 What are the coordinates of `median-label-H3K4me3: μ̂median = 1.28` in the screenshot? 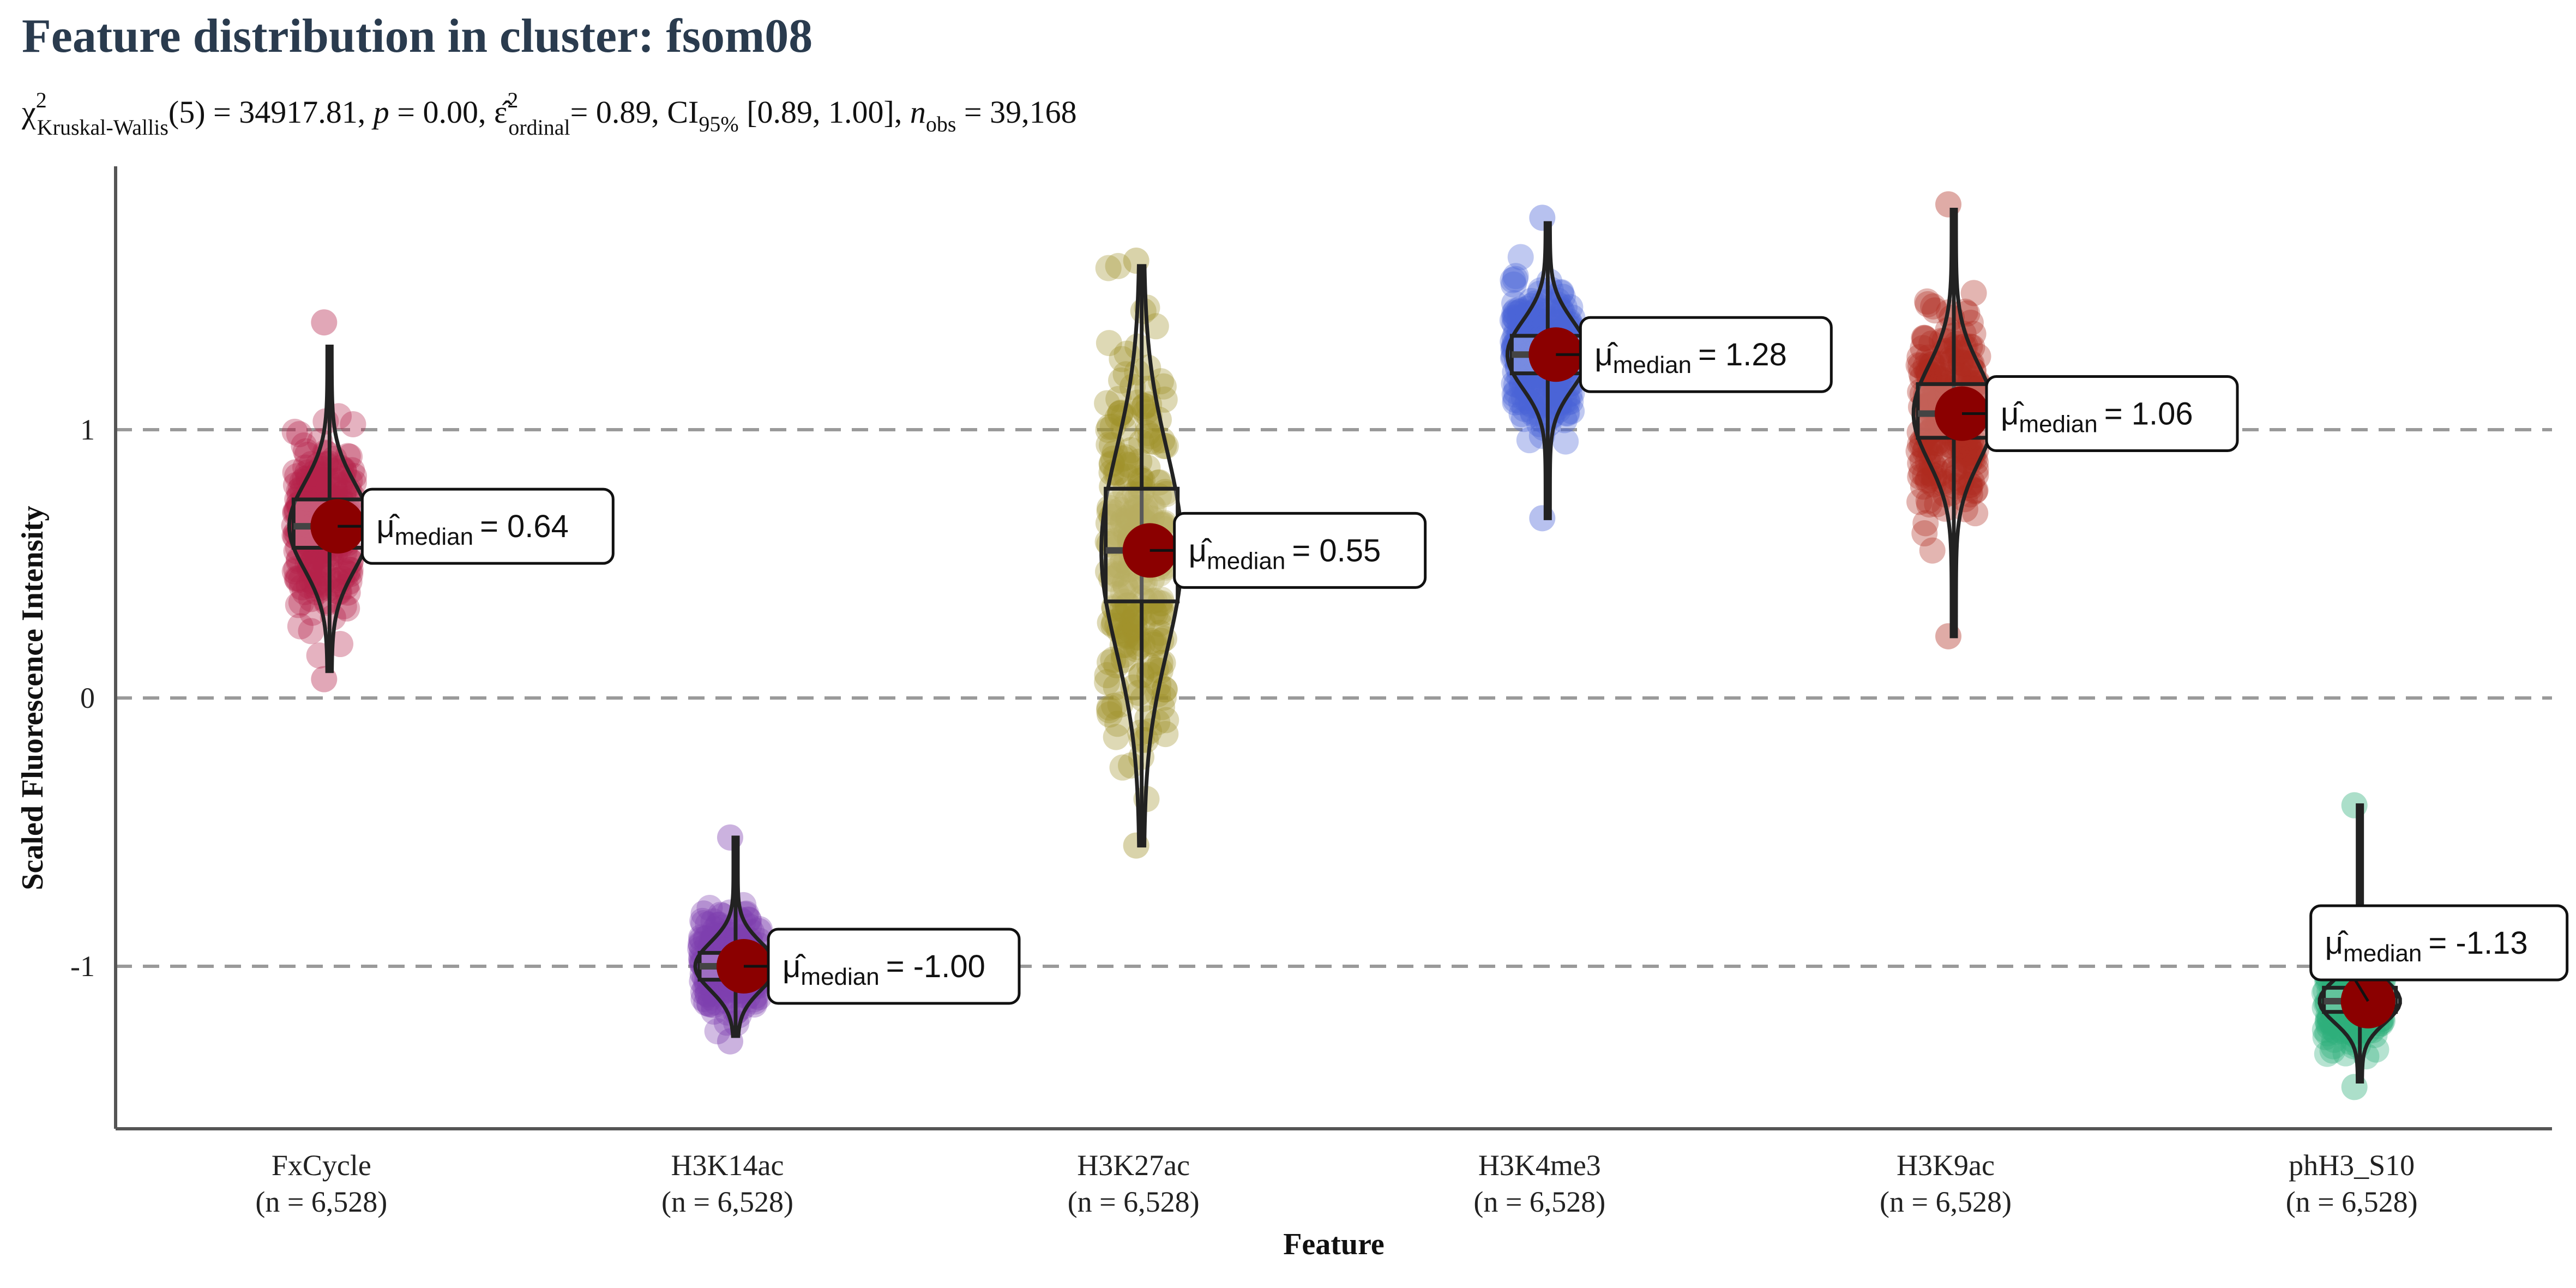 It's located at (1690, 357).